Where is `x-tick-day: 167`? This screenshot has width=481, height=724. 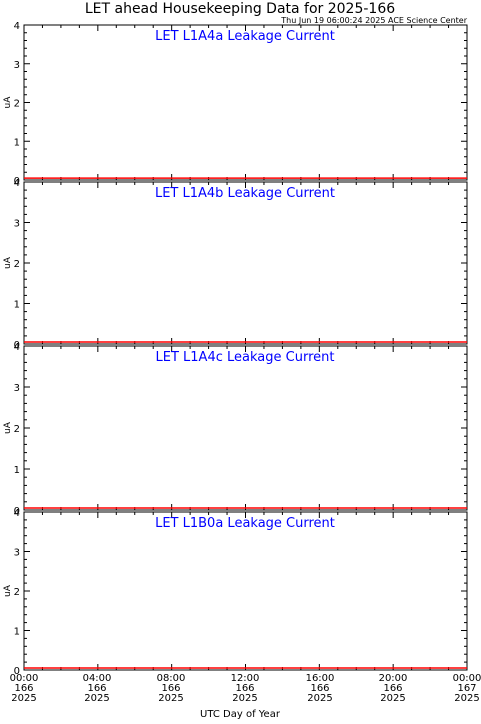 x-tick-day: 167 is located at coordinates (466, 688).